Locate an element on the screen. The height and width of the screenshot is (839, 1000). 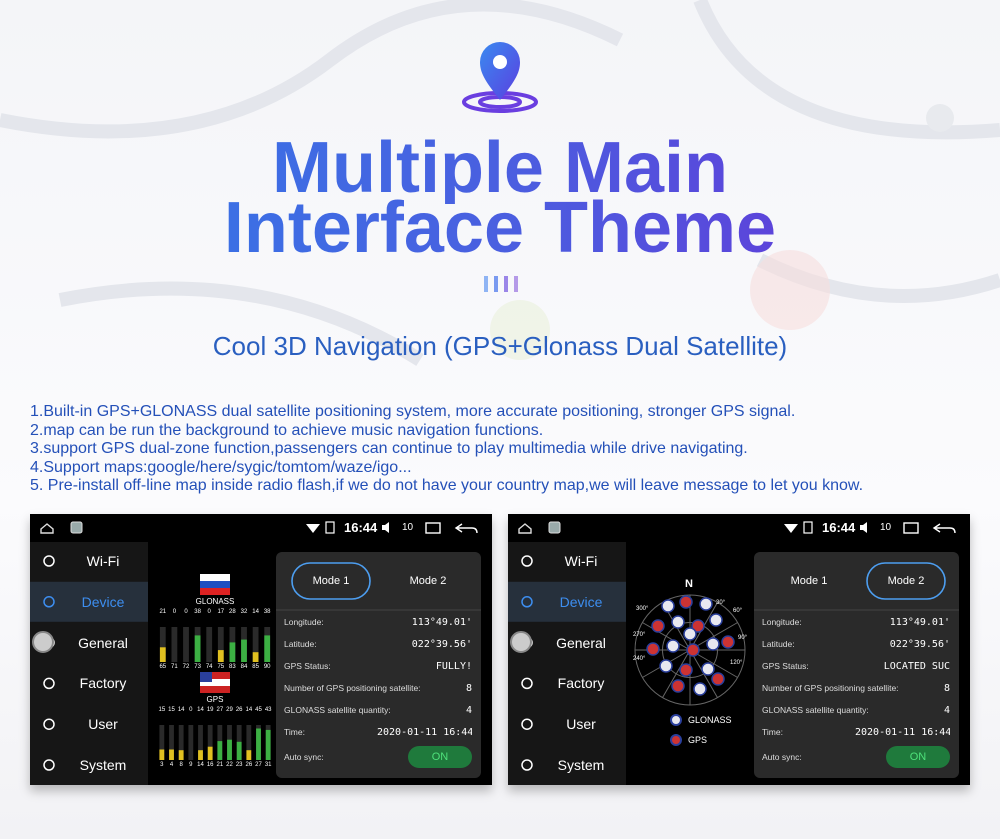
degree-label: 90° is located at coordinates (743, 638).